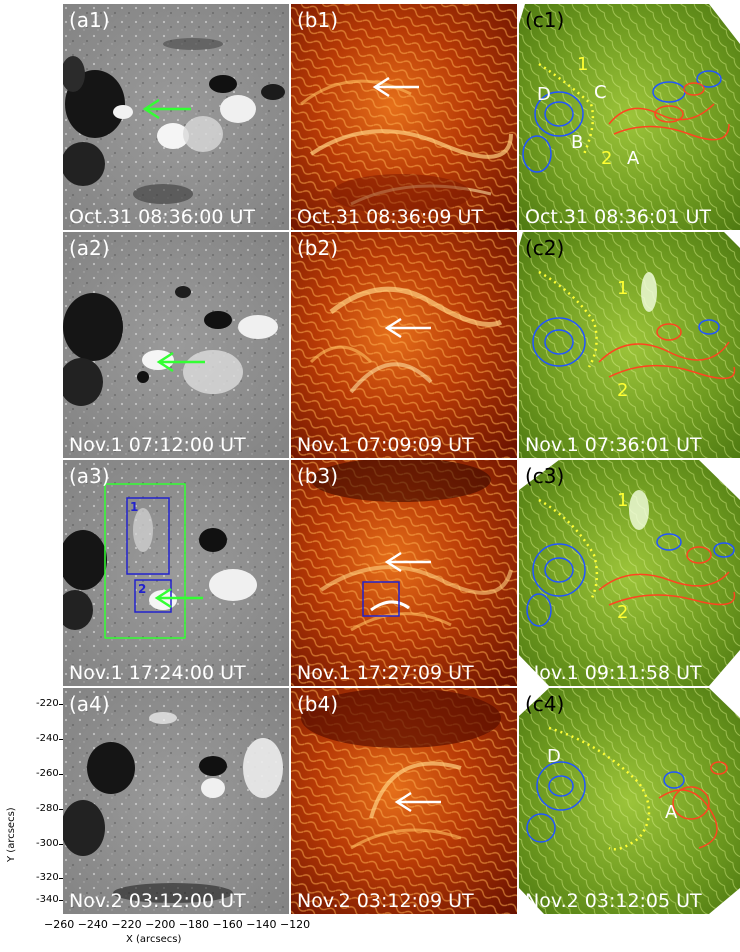  What do you see at coordinates (89, 476) in the screenshot?
I see `panel-label: (a3)` at bounding box center [89, 476].